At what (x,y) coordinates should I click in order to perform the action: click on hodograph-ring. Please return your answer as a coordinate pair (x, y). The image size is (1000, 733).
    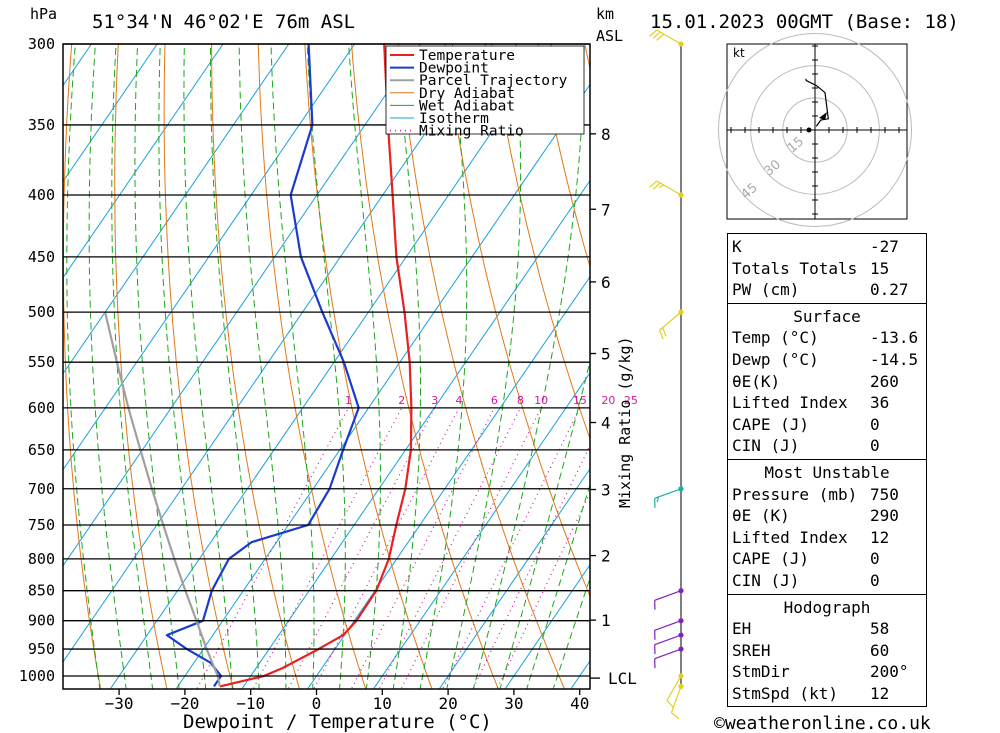
    Looking at the image, I should click on (815, 130).